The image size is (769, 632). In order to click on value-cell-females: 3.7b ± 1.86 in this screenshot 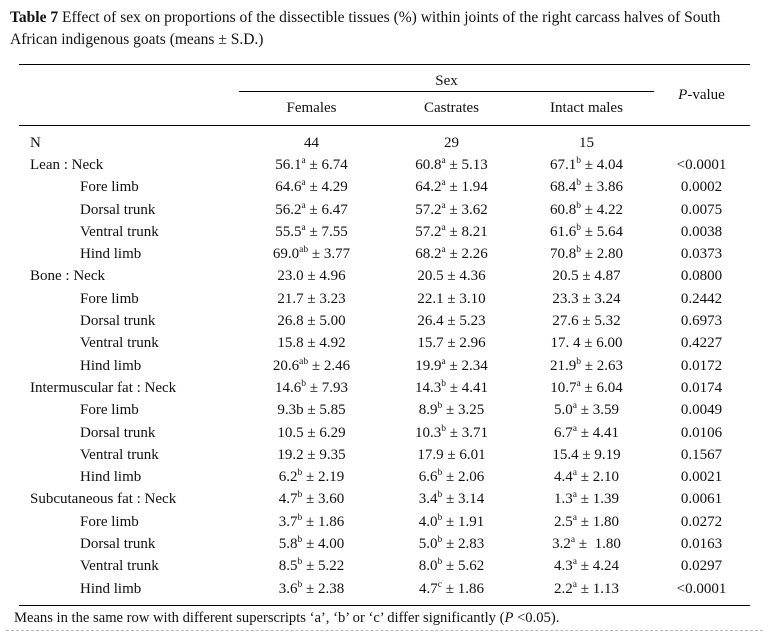, I will do `click(311, 521)`.